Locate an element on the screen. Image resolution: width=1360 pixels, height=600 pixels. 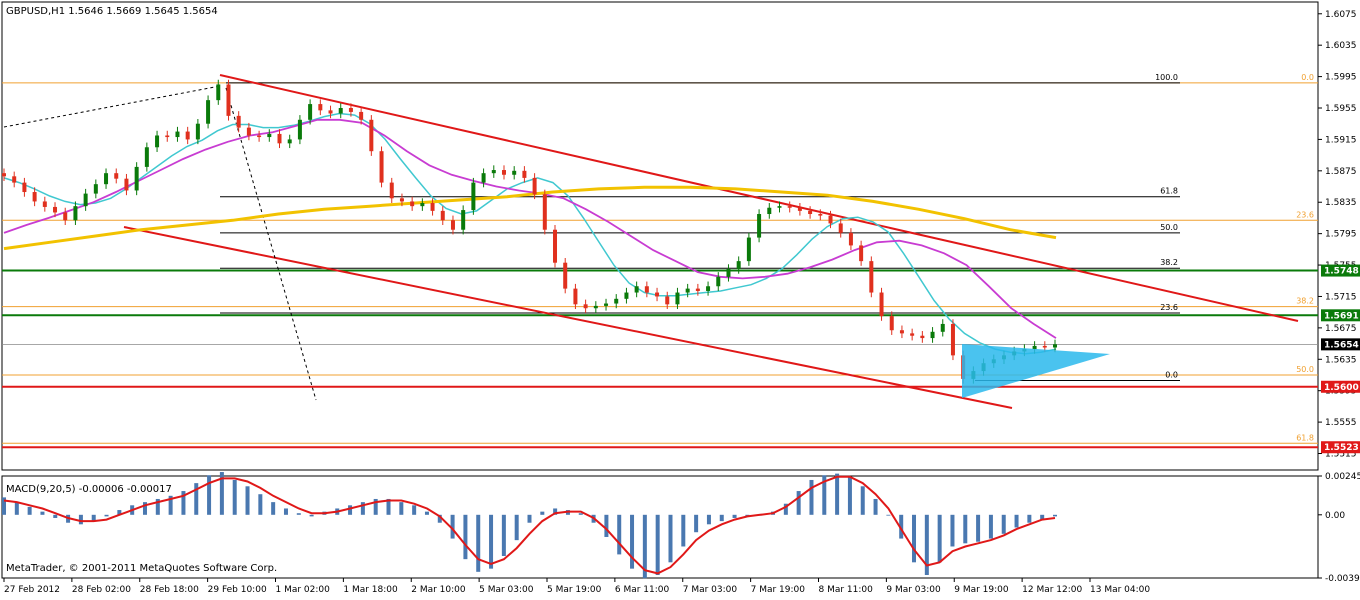
fib-outer-label: 61.8 is located at coordinates (1305, 437).